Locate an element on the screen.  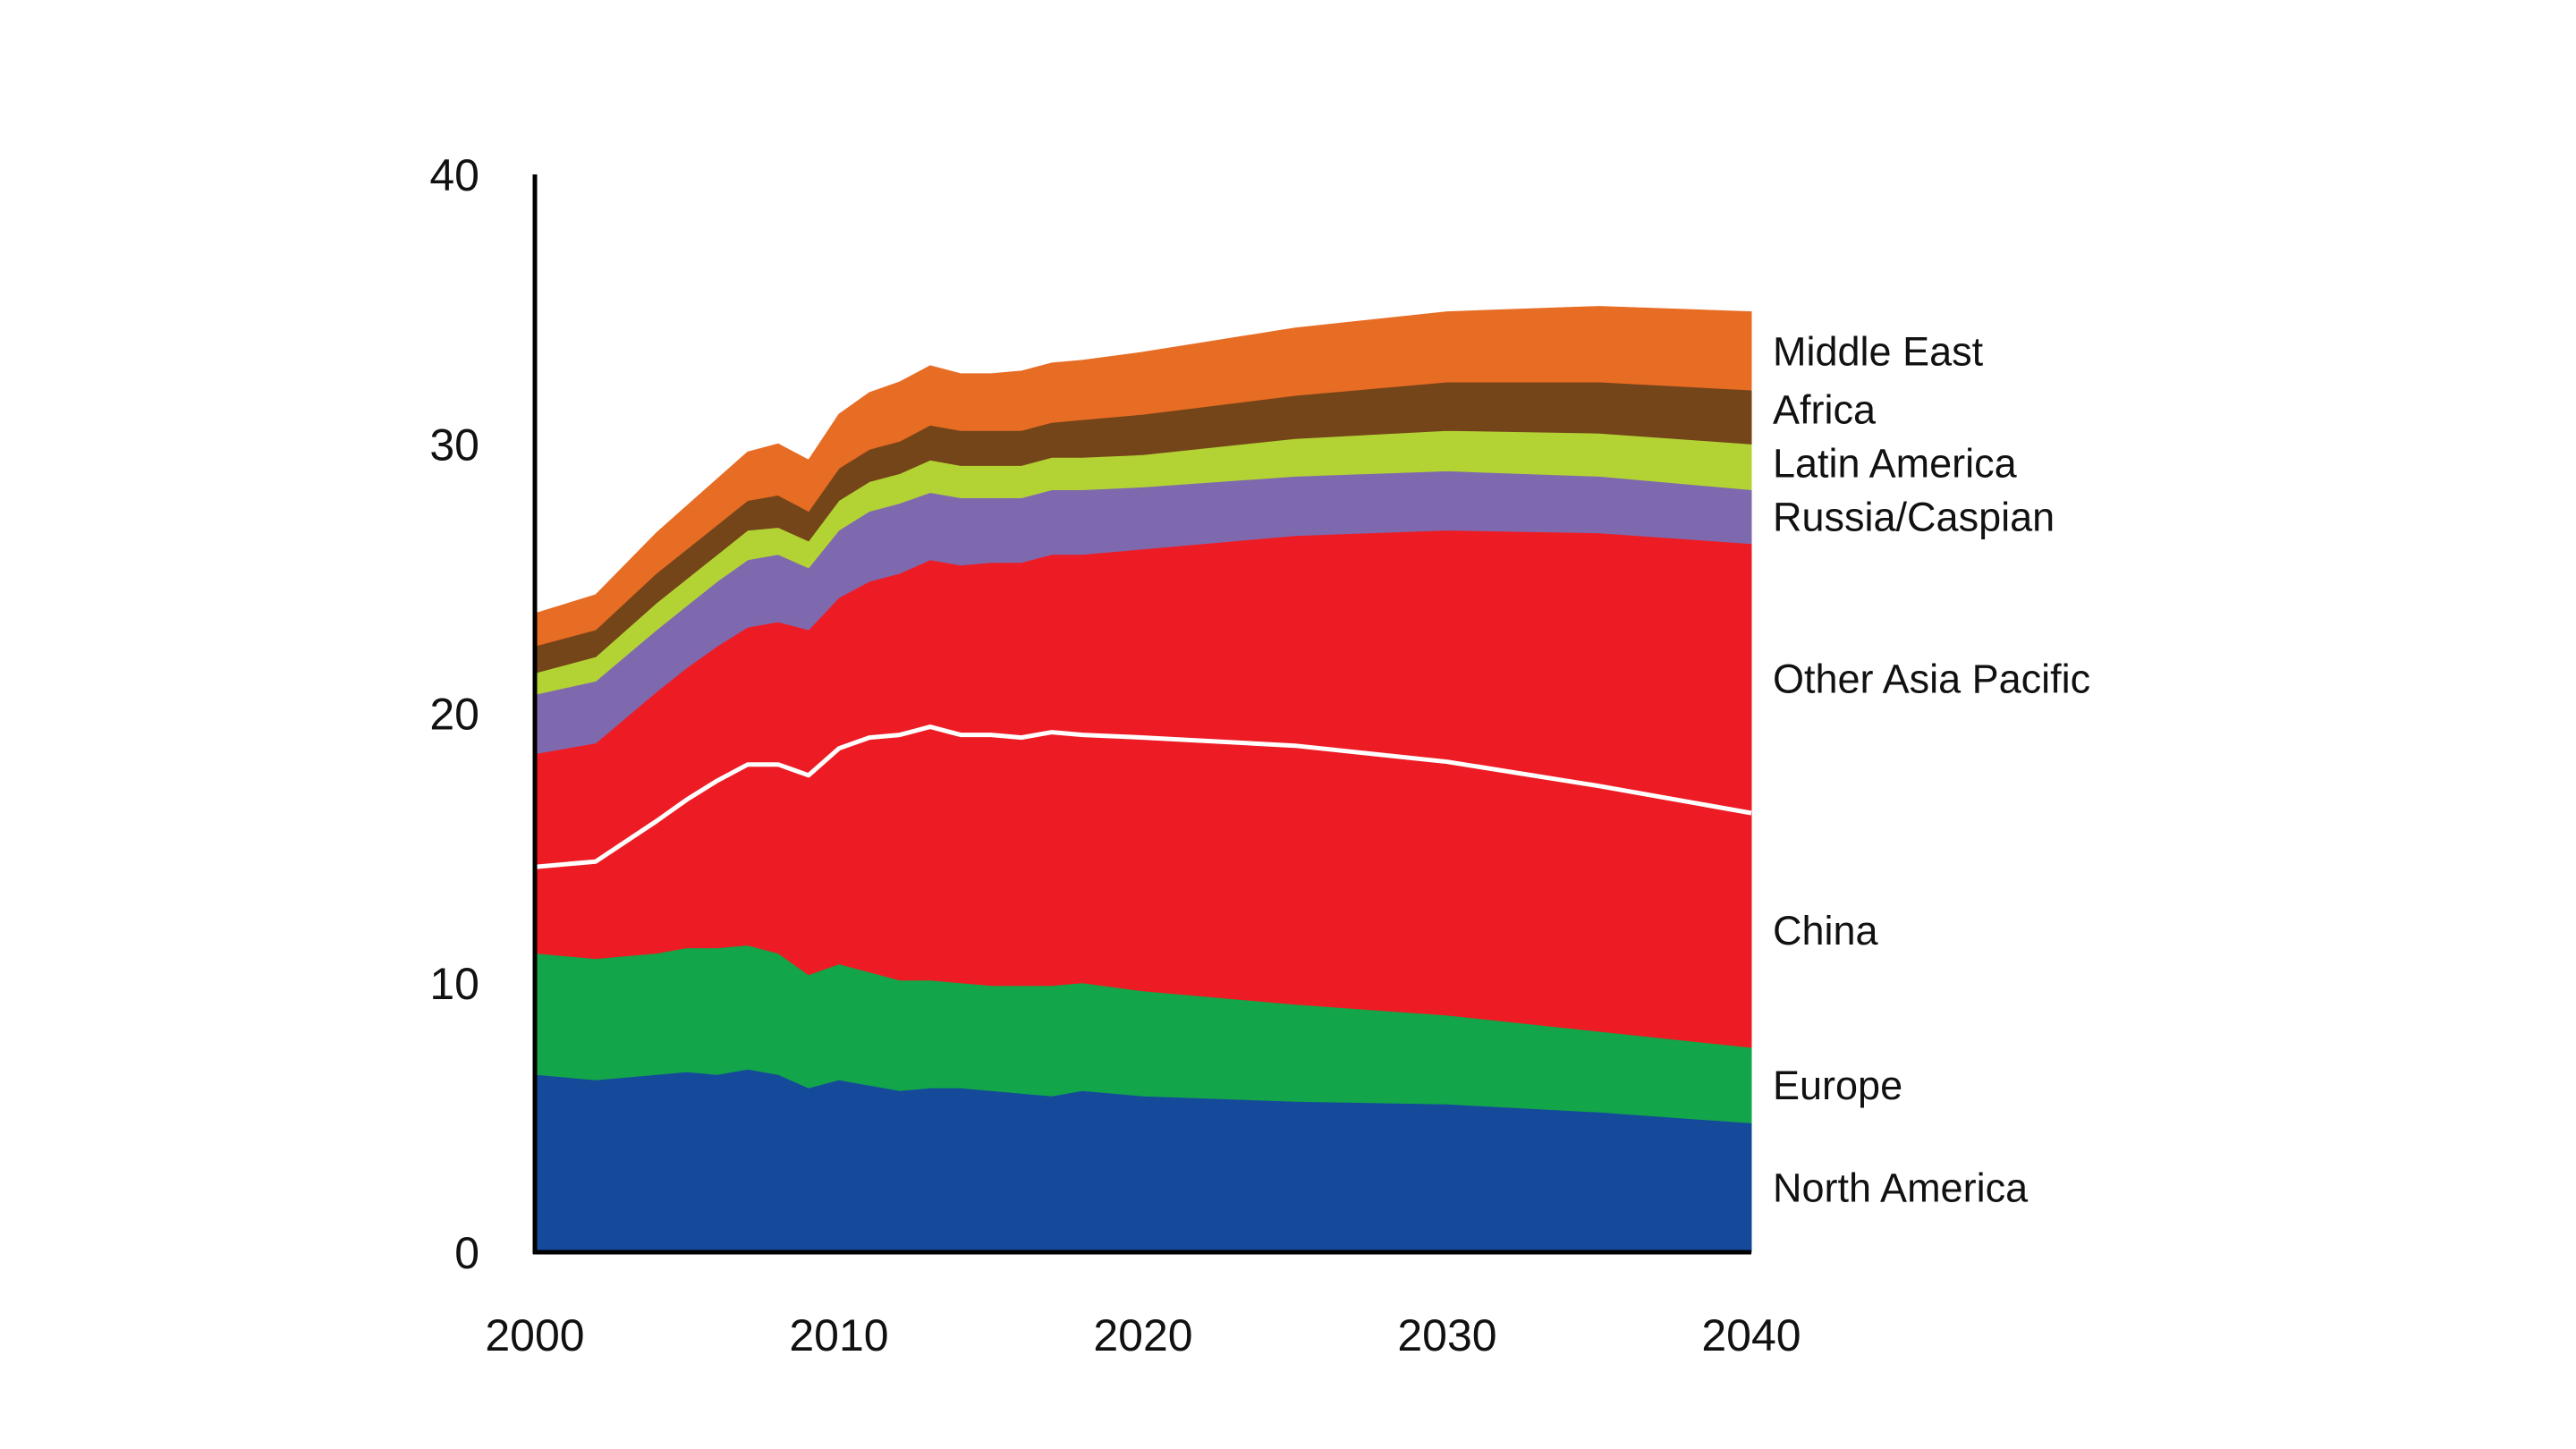
series-label-latin-america: Latin America is located at coordinates (1895, 464).